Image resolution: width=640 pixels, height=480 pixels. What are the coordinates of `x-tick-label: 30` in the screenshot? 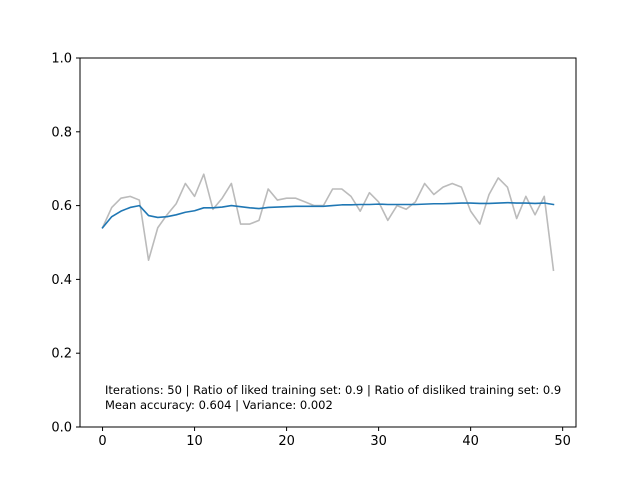 It's located at (378, 441).